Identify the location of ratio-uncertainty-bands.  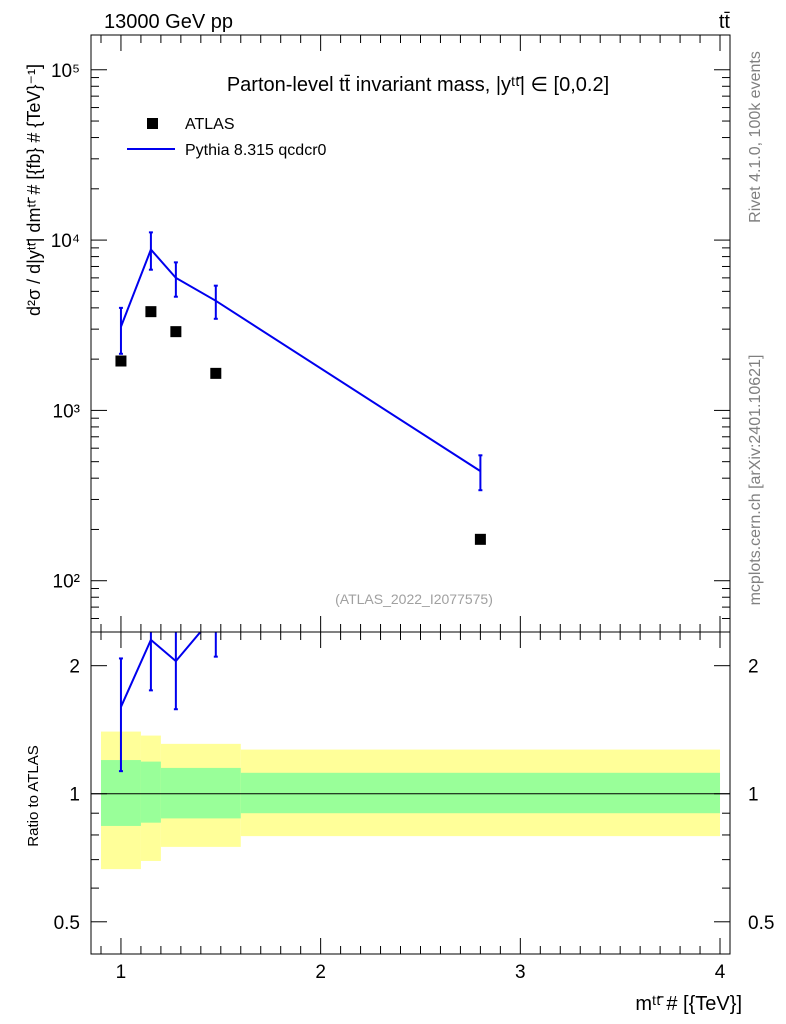
(410, 800).